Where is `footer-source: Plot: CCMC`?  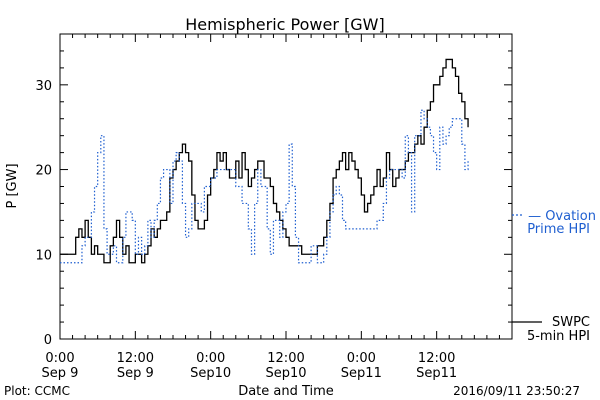 footer-source: Plot: CCMC is located at coordinates (37, 391).